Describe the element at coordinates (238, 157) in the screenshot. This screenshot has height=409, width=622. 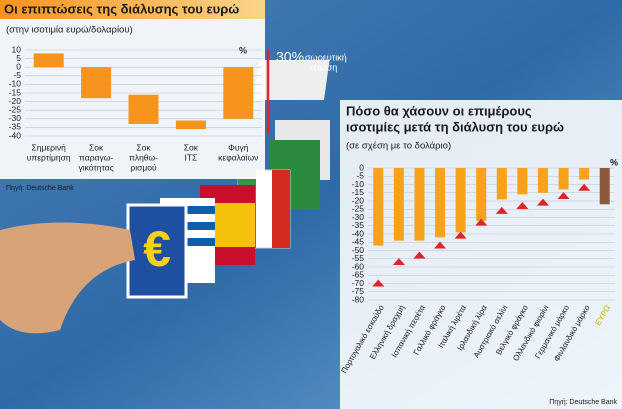
I see `x-tick-label: κεφαλαίων` at that location.